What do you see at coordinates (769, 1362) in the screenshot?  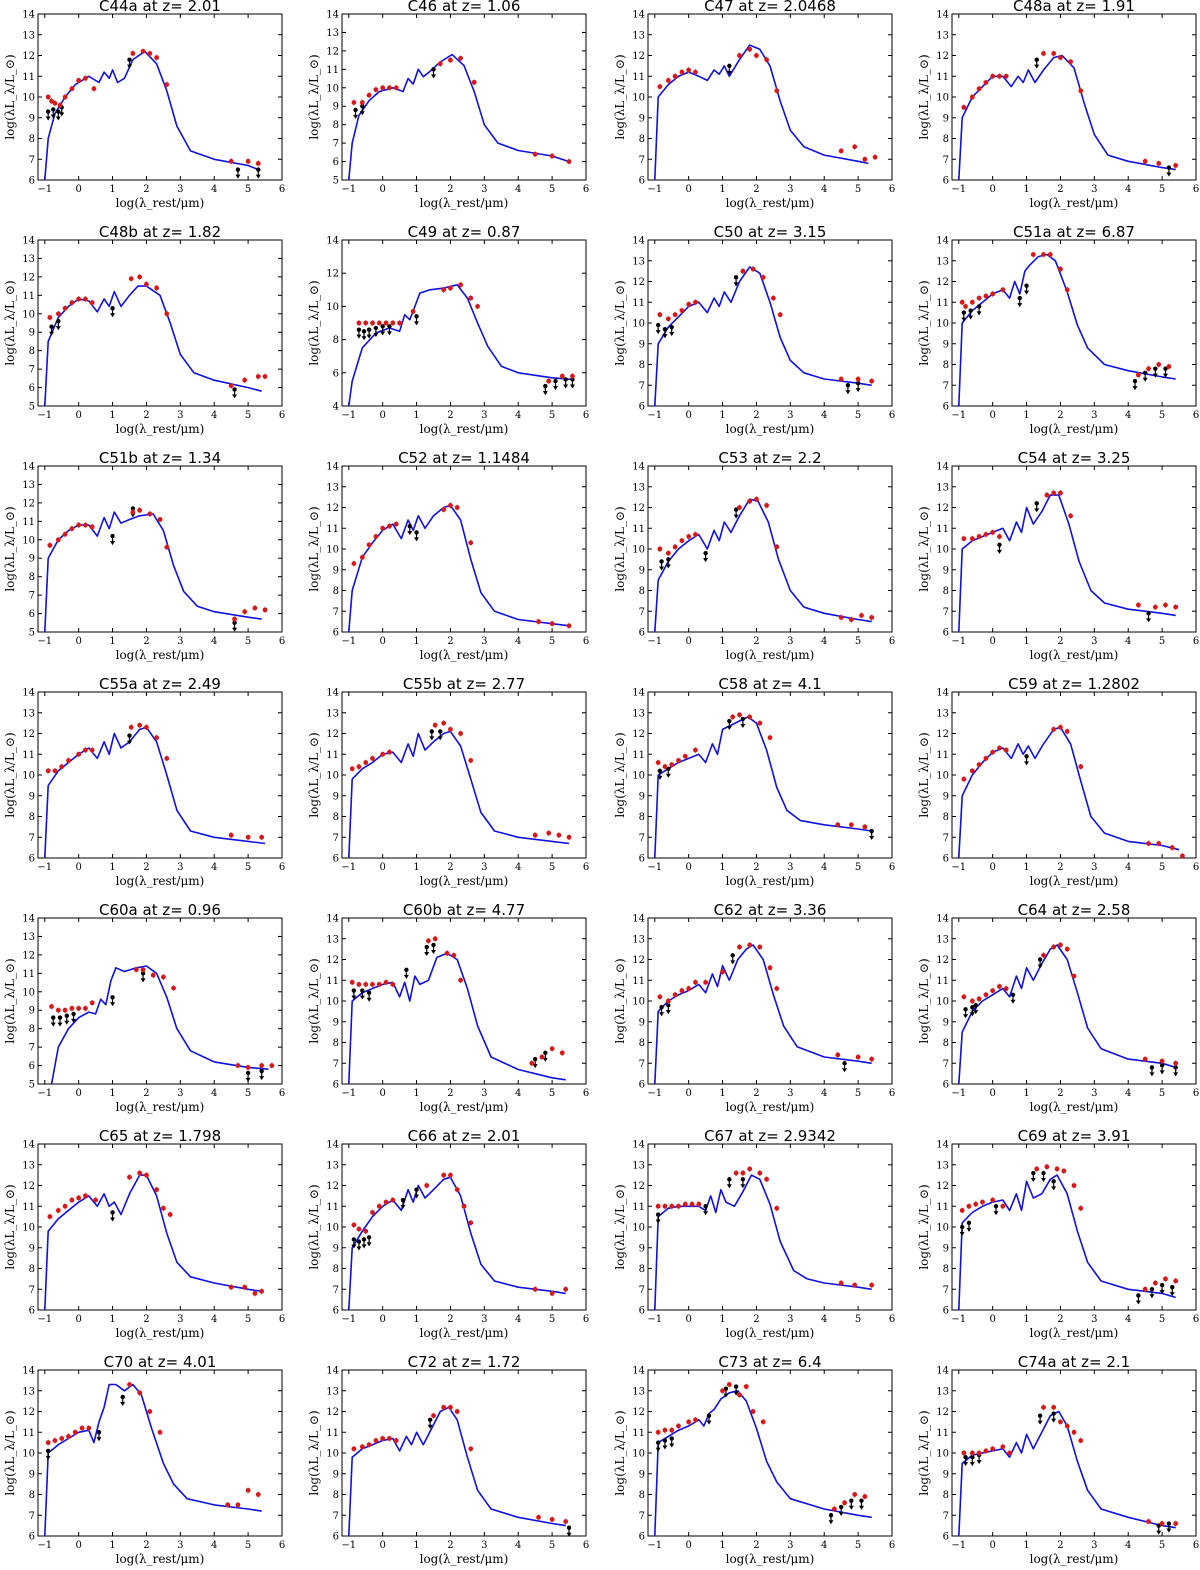 I see `panel-title: C73 at z= 6.4` at bounding box center [769, 1362].